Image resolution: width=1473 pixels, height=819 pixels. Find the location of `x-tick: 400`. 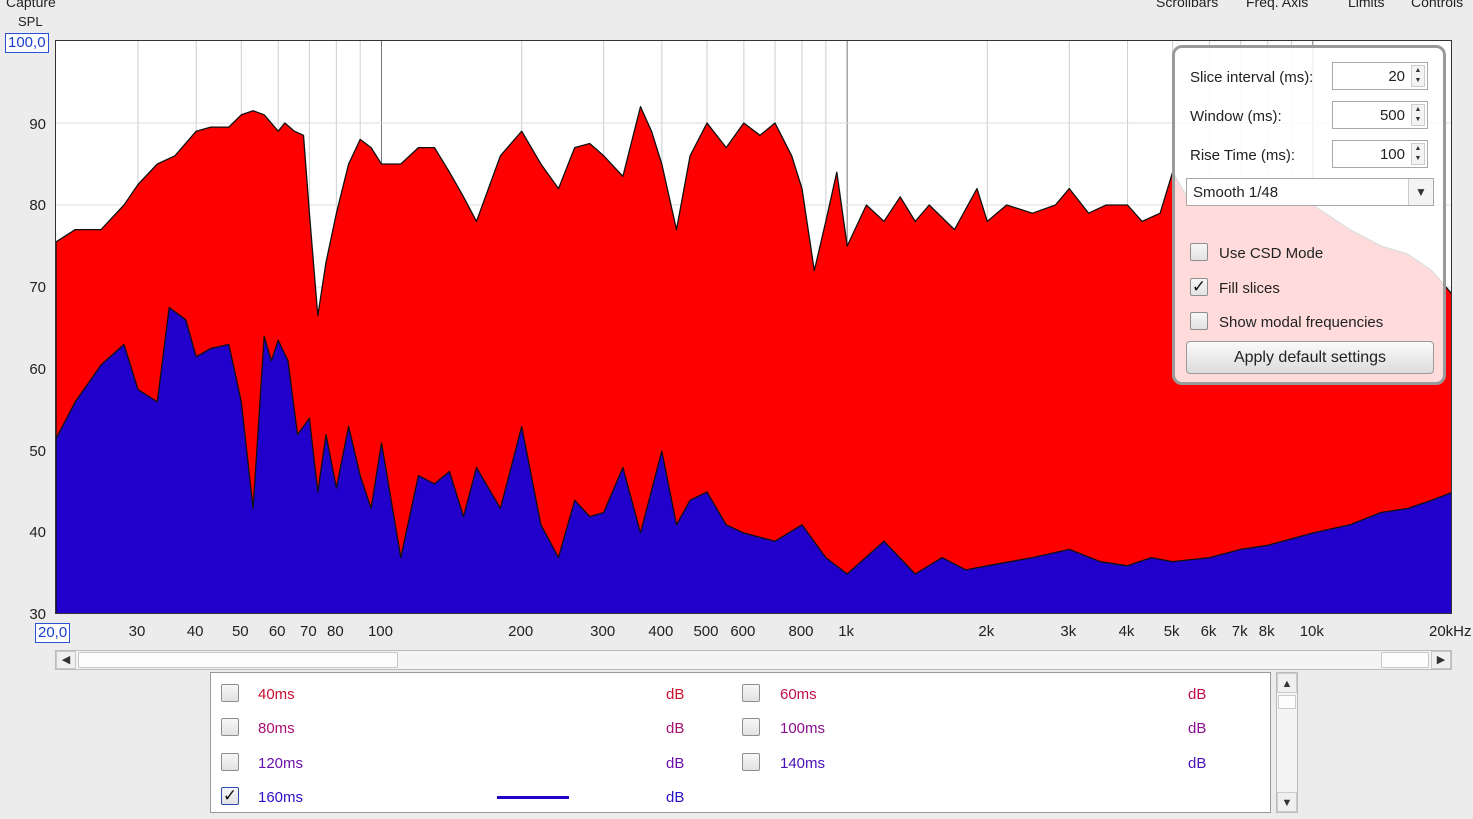

x-tick: 400 is located at coordinates (661, 631).